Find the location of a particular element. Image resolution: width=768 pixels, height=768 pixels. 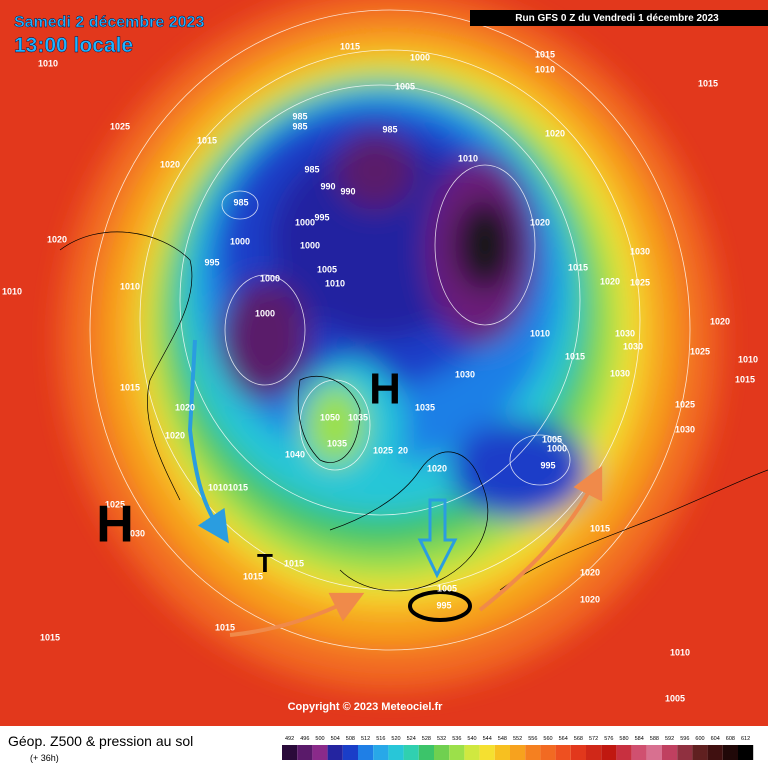

scale-label: 520 is located at coordinates (395, 739).